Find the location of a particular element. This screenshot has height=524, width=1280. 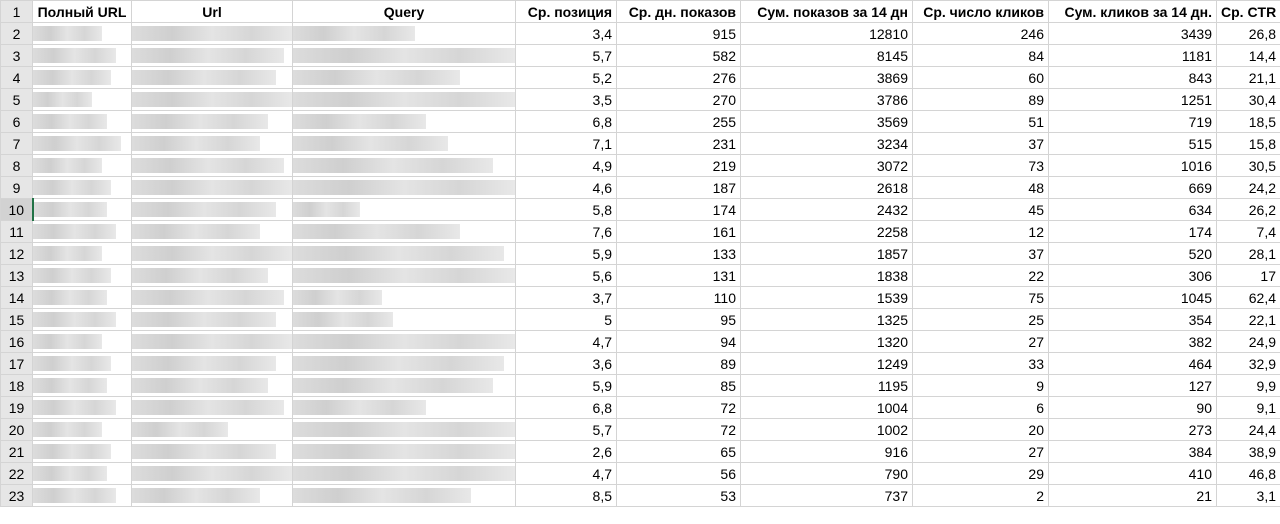

cell-sum-impressions-14d: 1838 is located at coordinates (826, 275).